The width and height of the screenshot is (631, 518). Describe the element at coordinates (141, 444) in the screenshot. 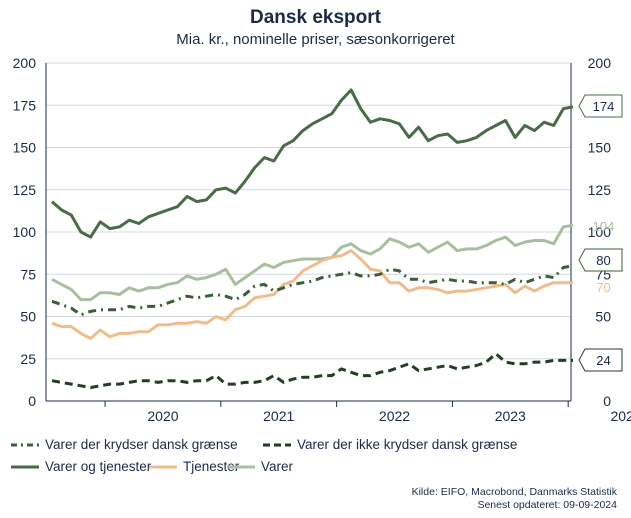

I see `legend-label-krydser: Varer der krydser dansk grænse` at that location.